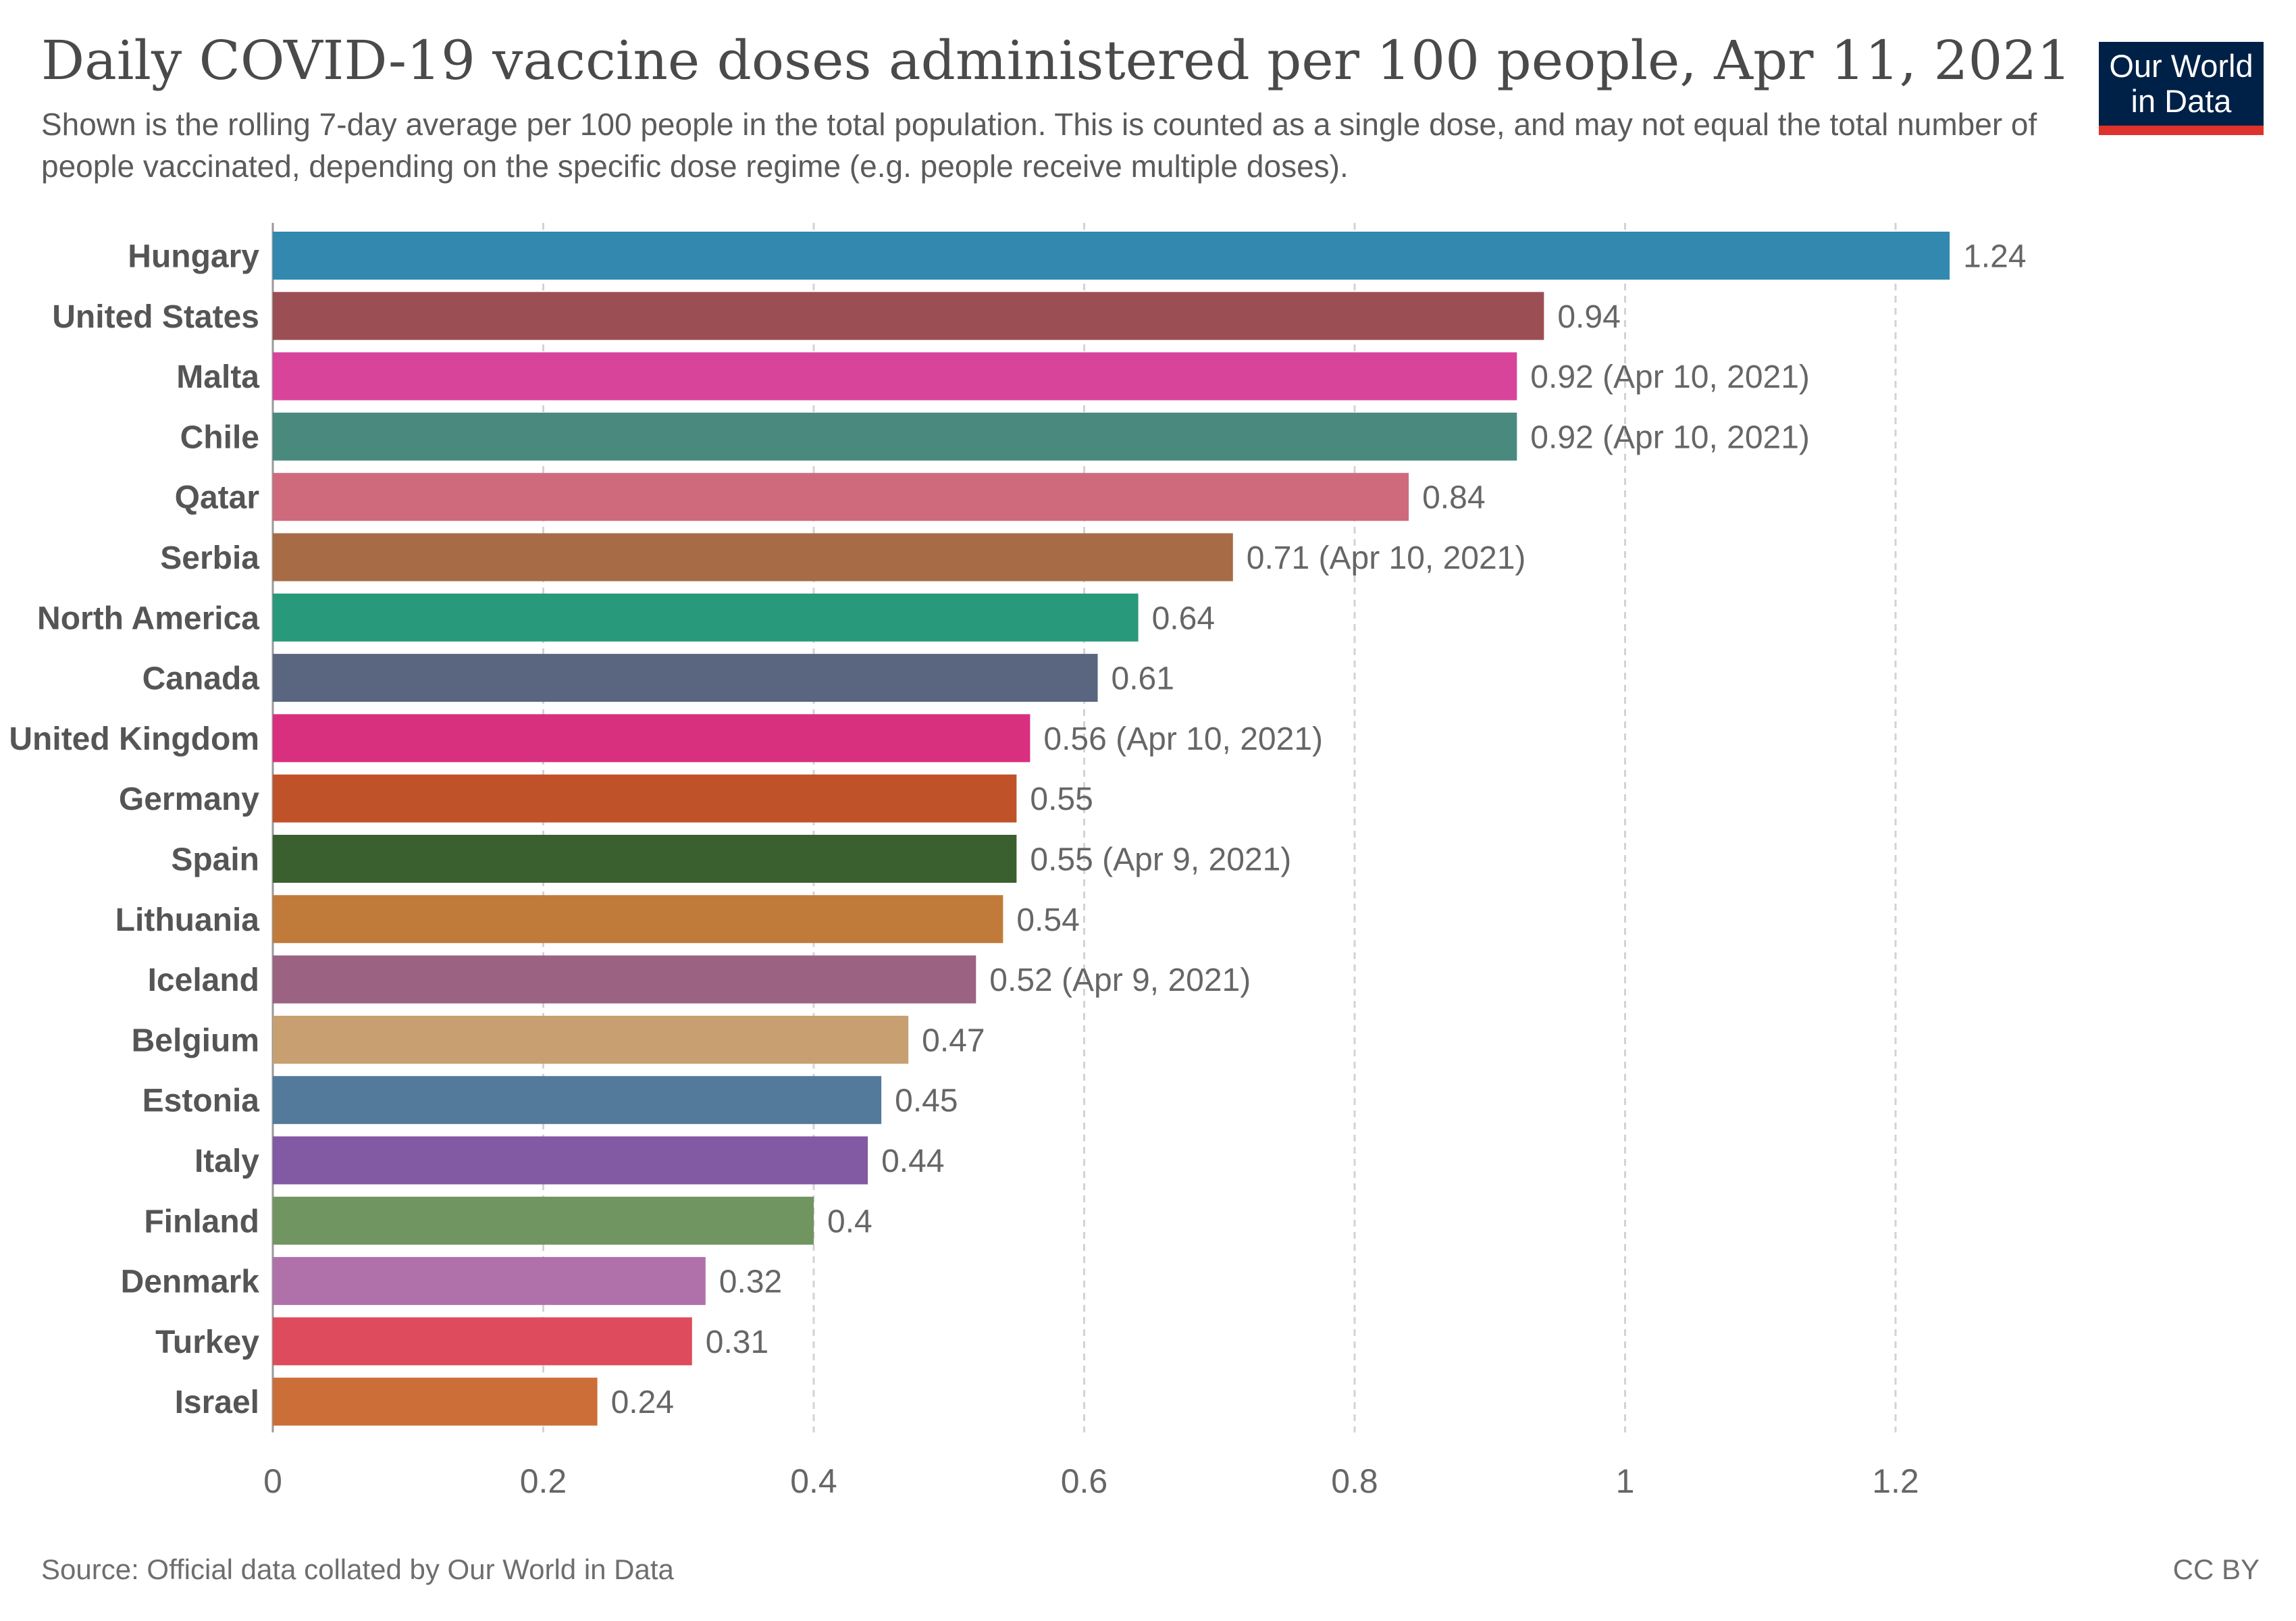  I want to click on bar-chile, so click(895, 436).